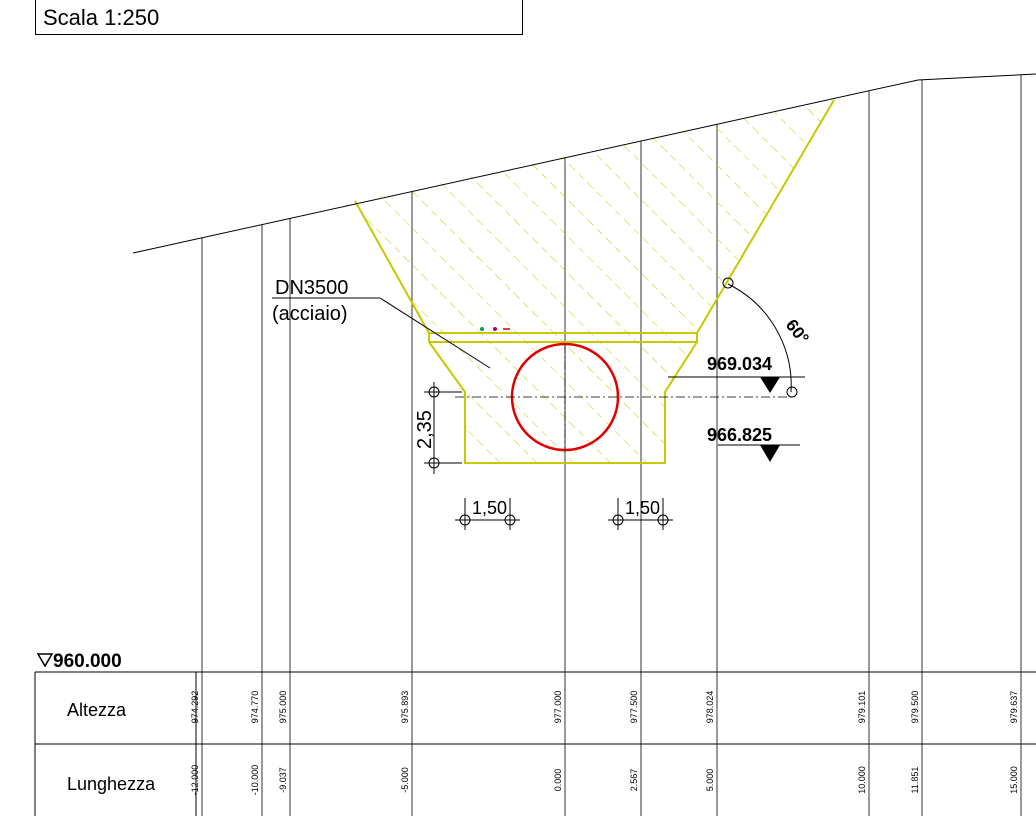  Describe the element at coordinates (760, 337) in the screenshot. I see `angle-dimension` at that location.